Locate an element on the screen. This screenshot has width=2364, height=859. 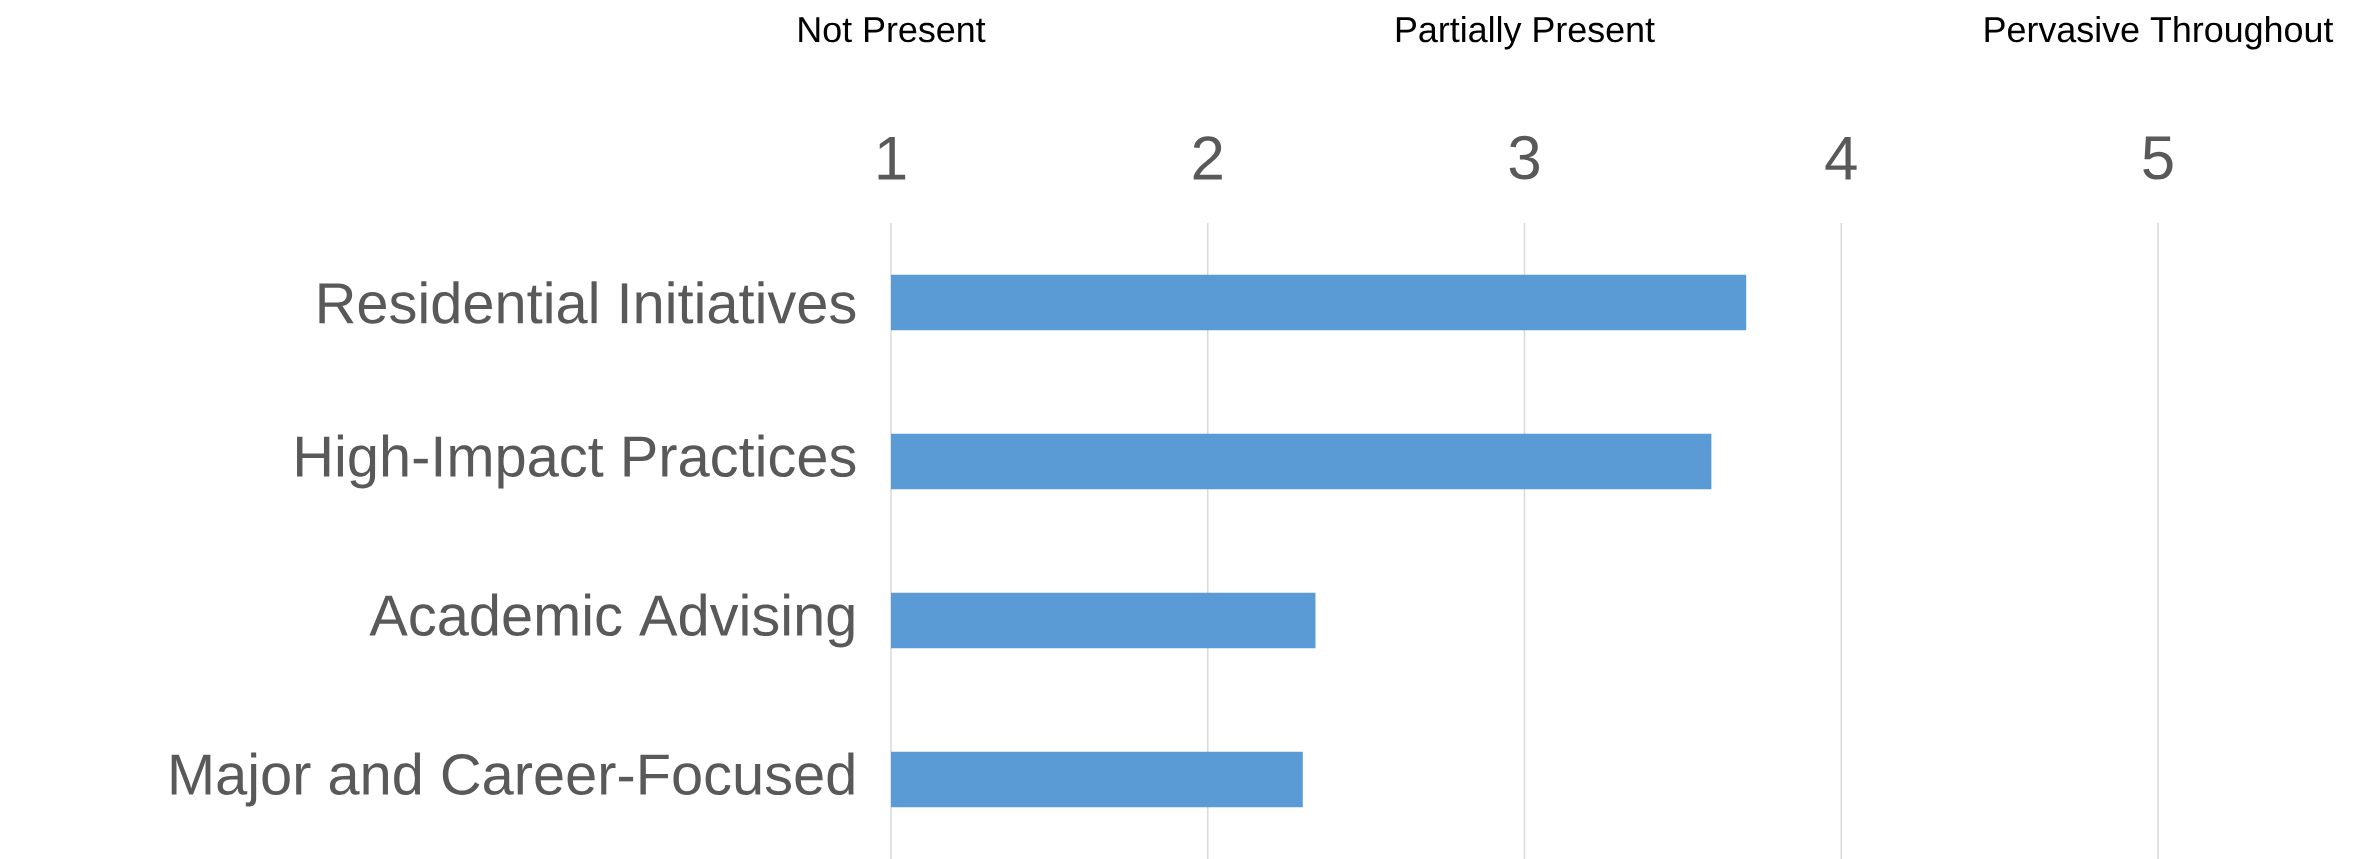
y-tick-label: High-Impact Practices is located at coordinates (576, 461).